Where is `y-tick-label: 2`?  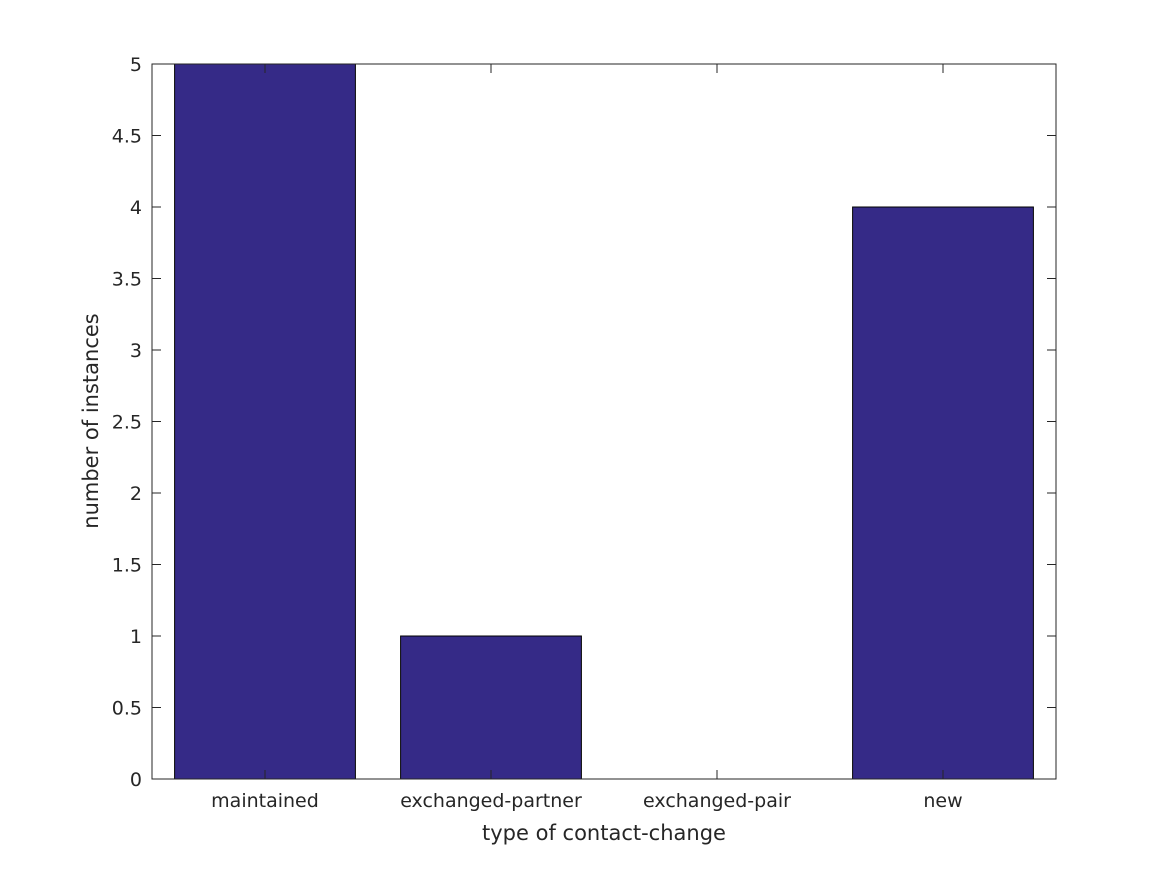 y-tick-label: 2 is located at coordinates (136, 494).